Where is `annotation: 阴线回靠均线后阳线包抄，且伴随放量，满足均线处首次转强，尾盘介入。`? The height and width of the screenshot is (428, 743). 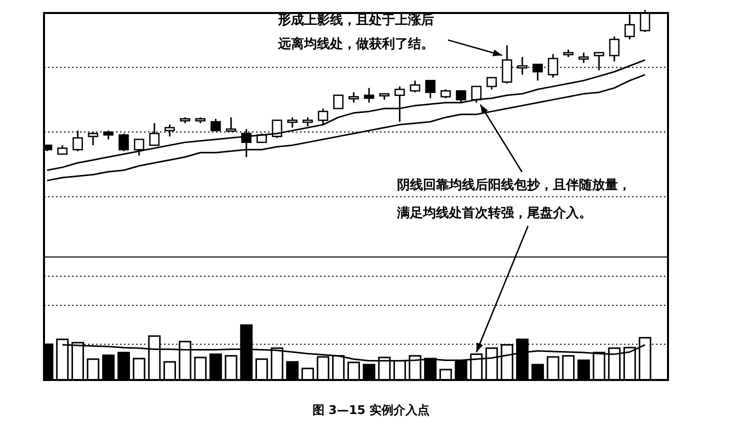 annotation: 阴线回靠均线后阳线包抄，且伴随放量，满足均线处首次转强，尾盘介入。 is located at coordinates (514, 199).